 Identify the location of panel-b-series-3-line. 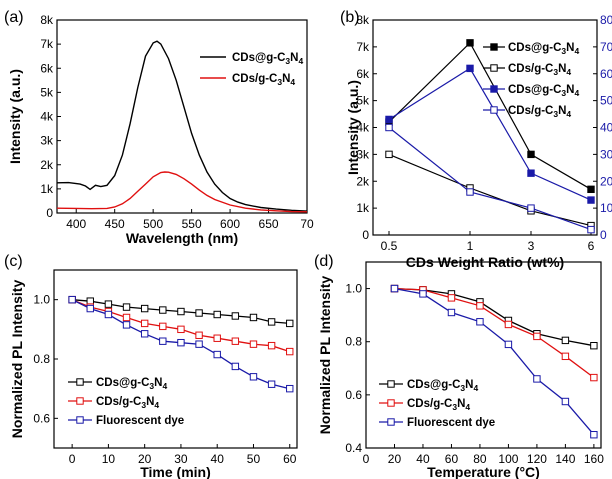
(490, 134).